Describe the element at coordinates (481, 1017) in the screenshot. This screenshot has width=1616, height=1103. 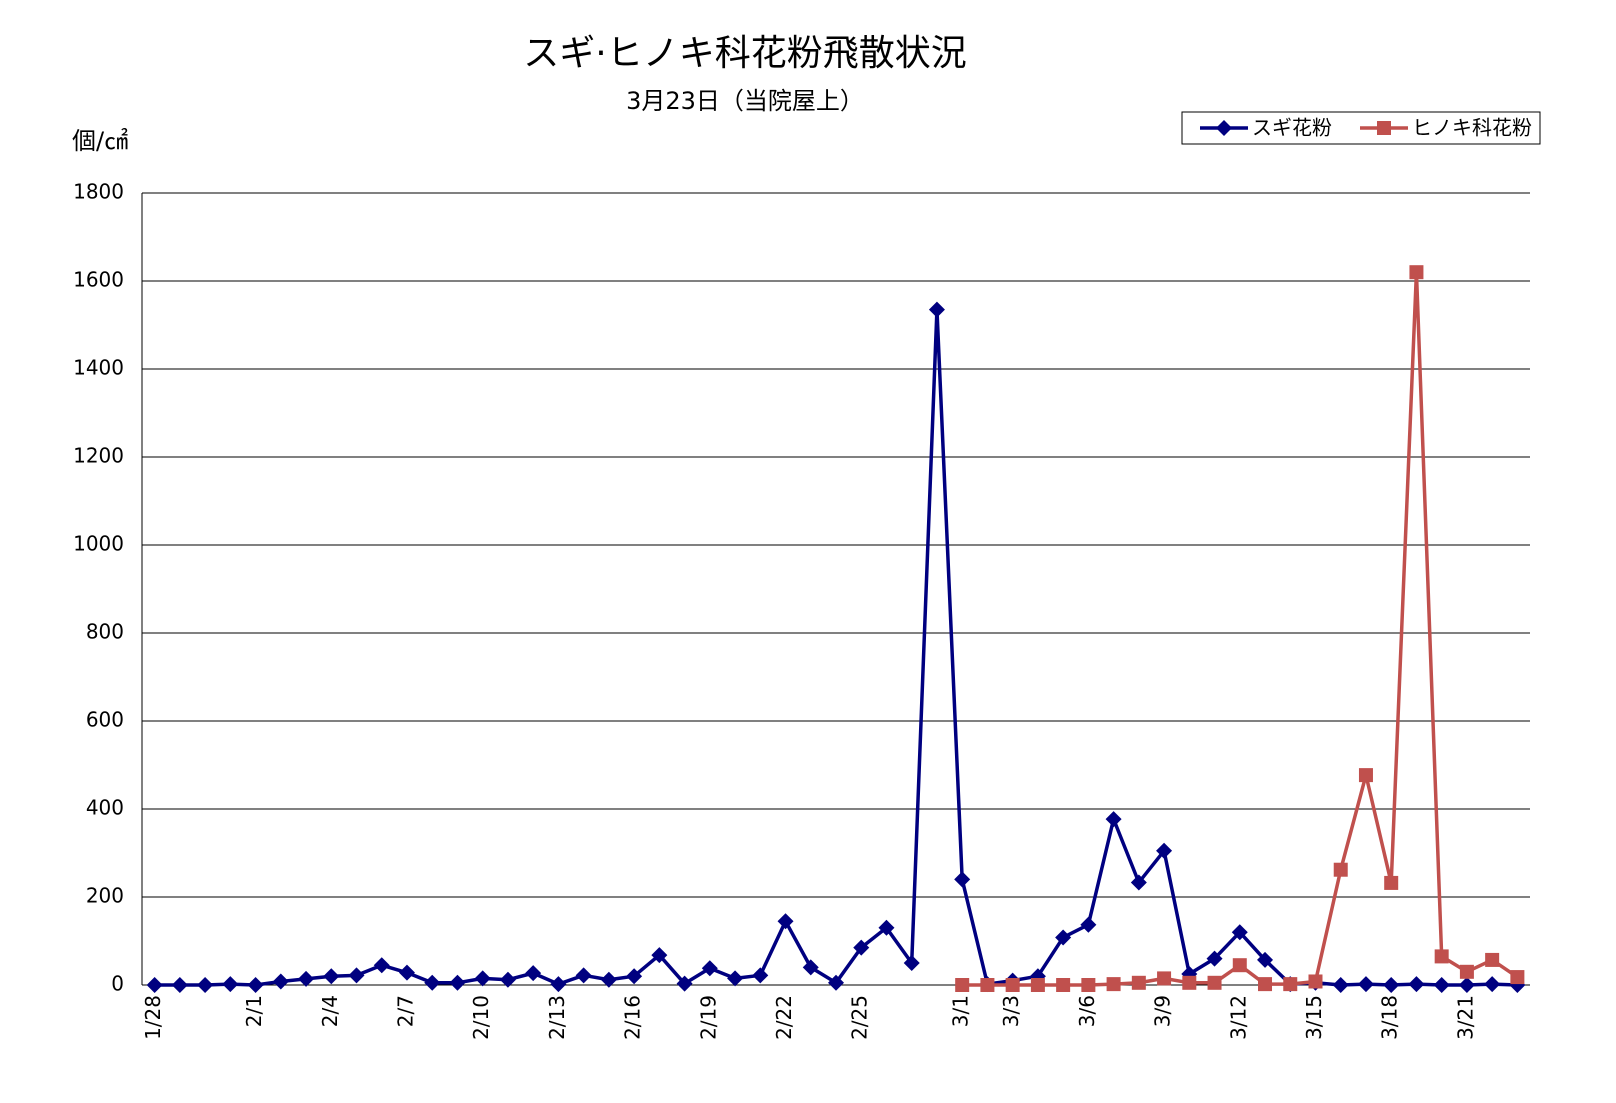
I see `x-tick-label: 2/10` at that location.